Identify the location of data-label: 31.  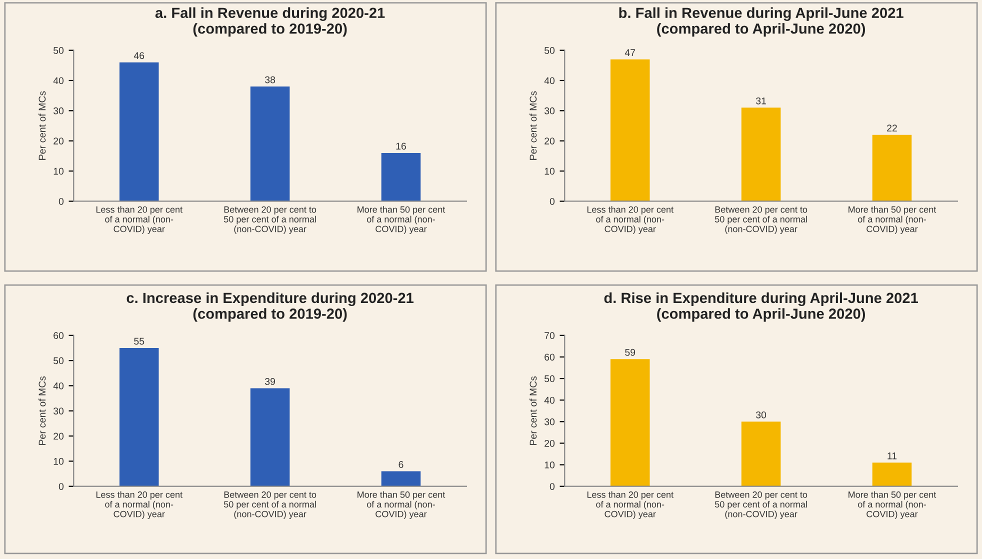
(761, 100).